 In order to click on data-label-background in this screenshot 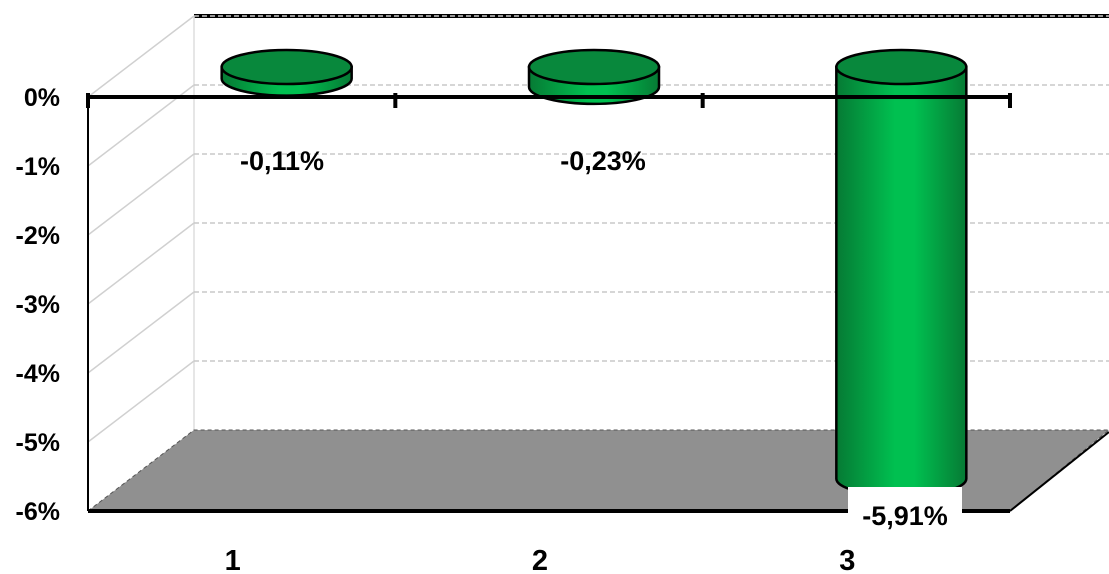, I will do `click(905, 511)`.